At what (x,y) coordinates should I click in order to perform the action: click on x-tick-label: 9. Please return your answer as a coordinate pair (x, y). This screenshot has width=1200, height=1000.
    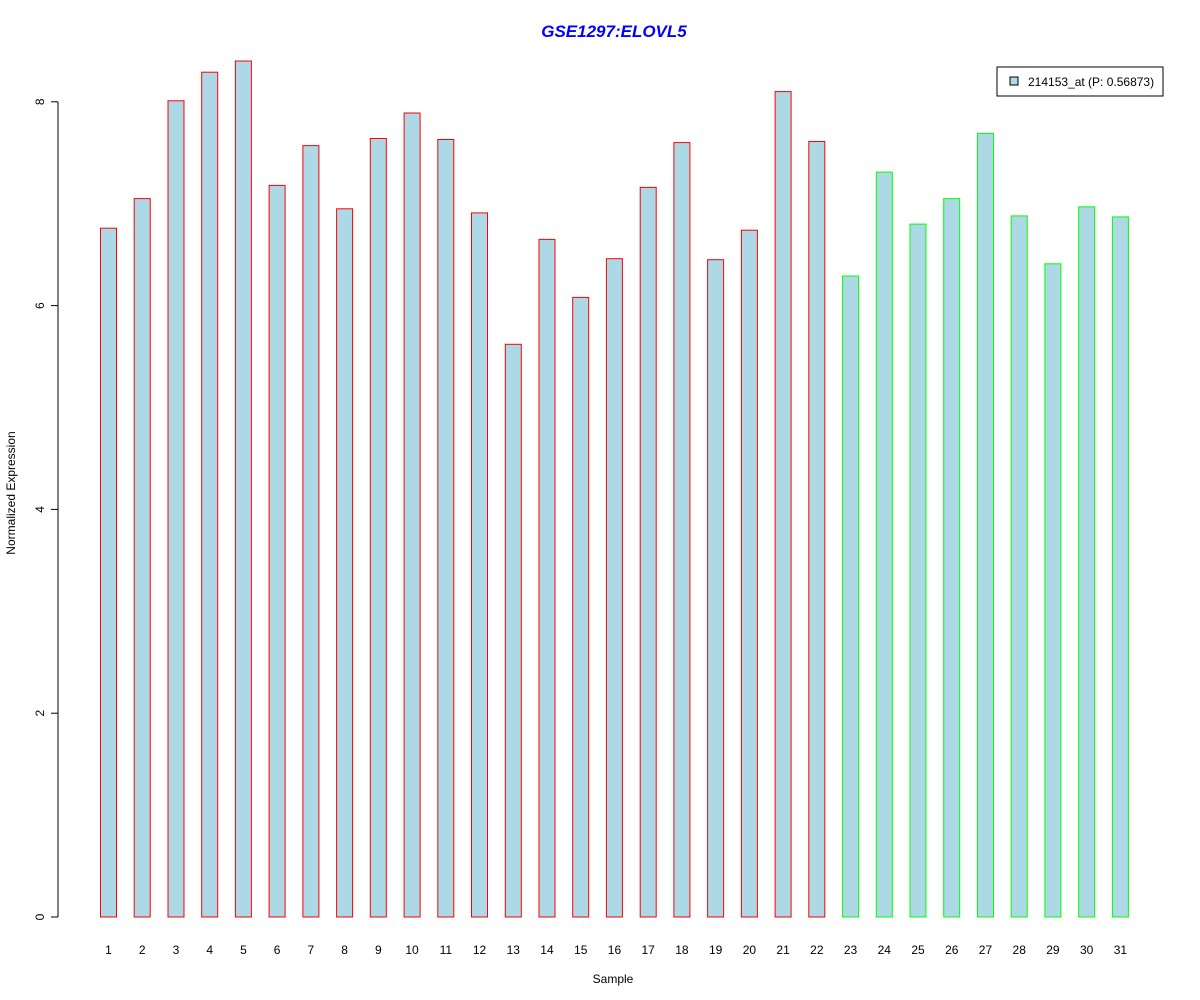
    Looking at the image, I should click on (378, 950).